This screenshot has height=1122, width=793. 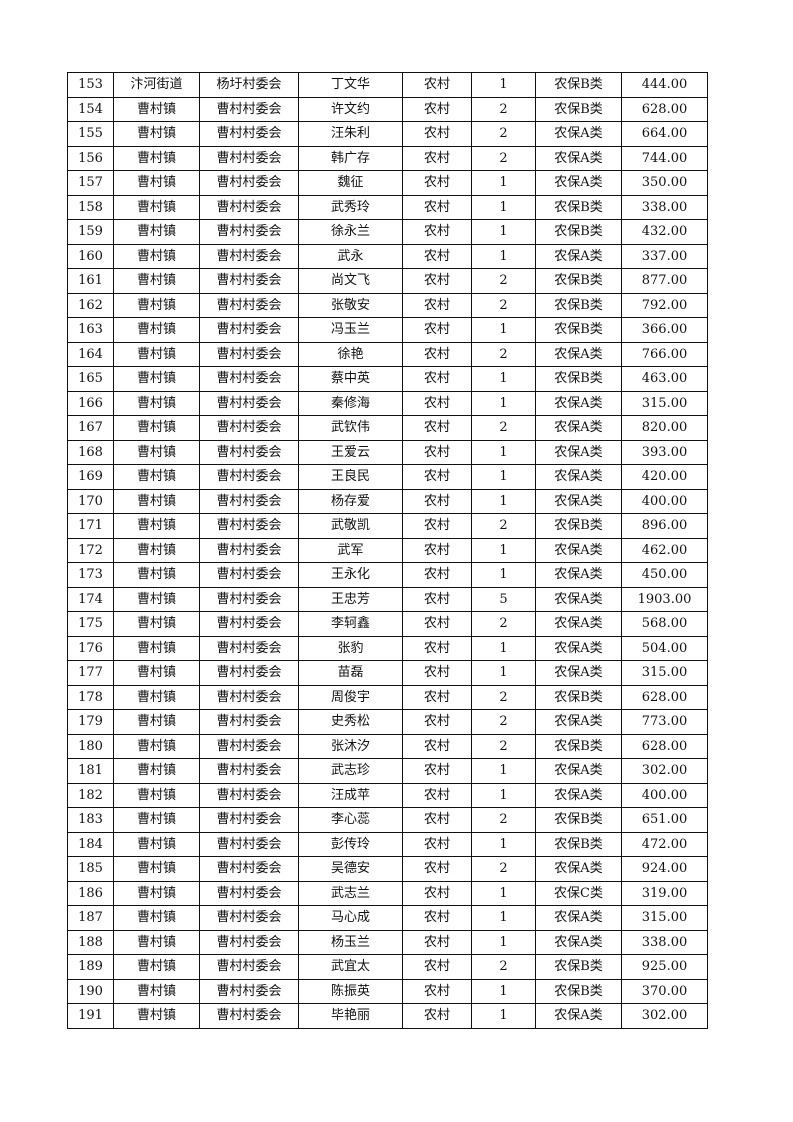 What do you see at coordinates (90, 526) in the screenshot?
I see `row-number-cell: 171` at bounding box center [90, 526].